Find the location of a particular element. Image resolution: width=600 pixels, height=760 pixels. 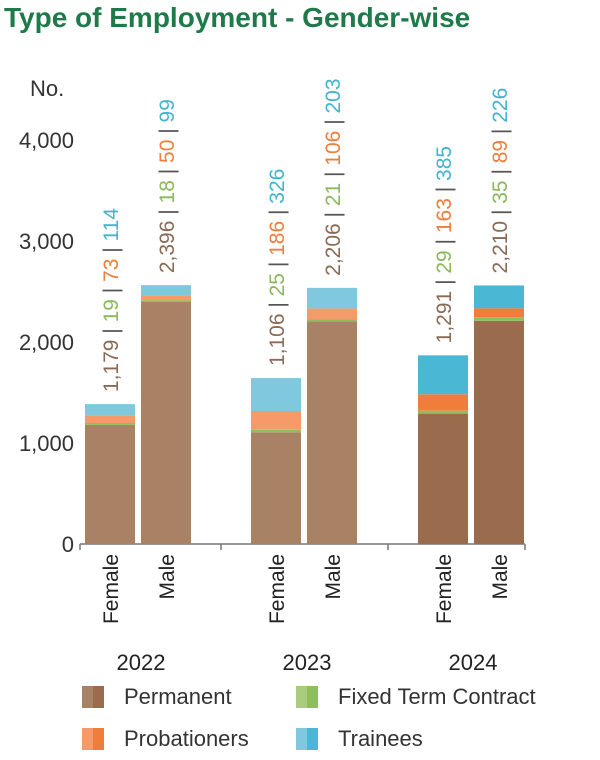

bar-value-part: 89 is located at coordinates (500, 151).